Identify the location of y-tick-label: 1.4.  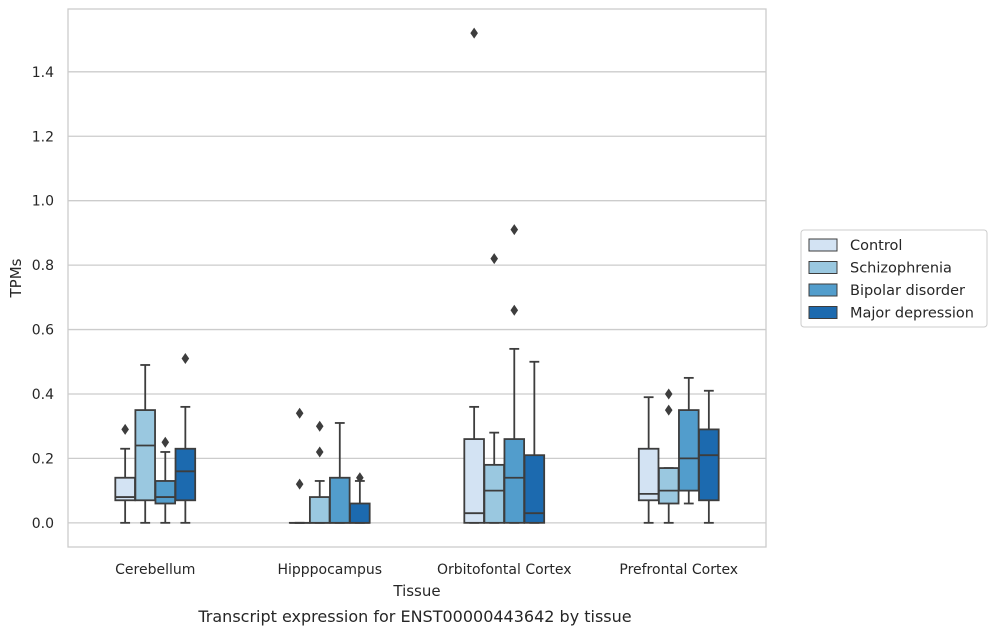
(43, 73).